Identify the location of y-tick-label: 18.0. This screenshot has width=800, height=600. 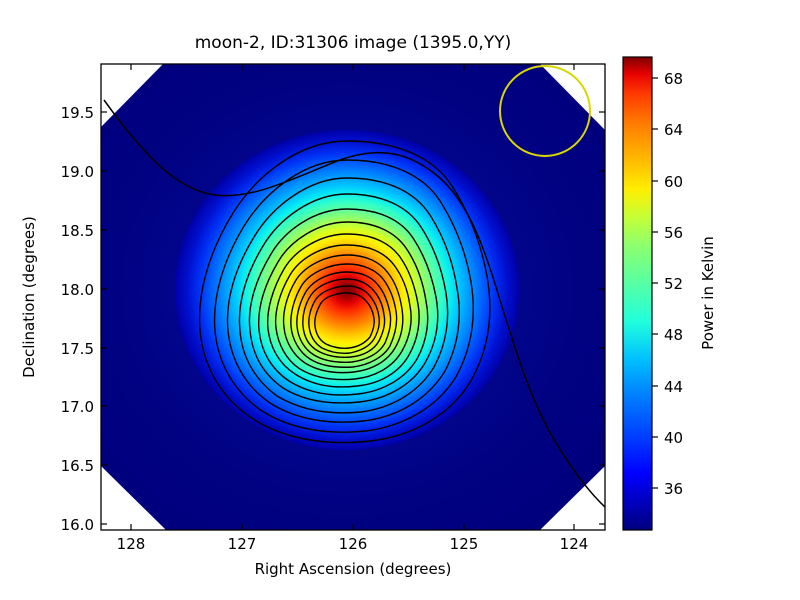
(77, 290).